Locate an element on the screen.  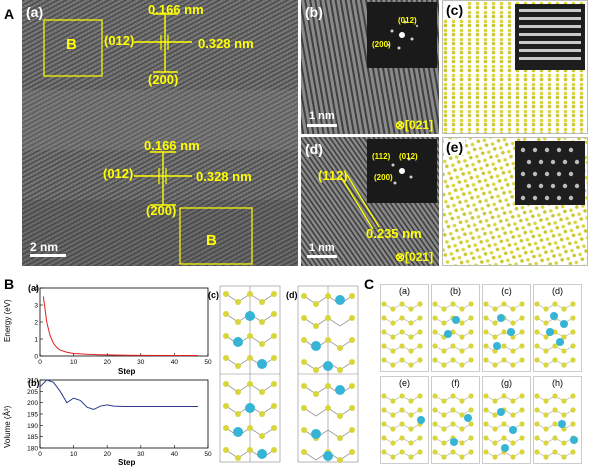
snapshot-cell: (b) is located at coordinates (455, 328).